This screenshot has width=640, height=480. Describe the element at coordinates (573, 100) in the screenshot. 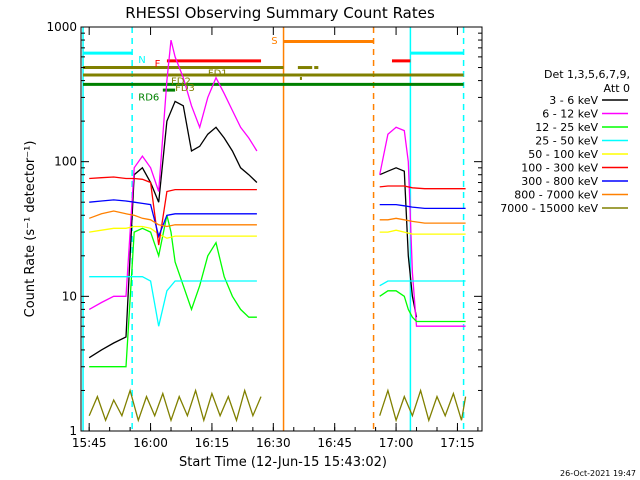

I see `legend-label-0: 3 - 6 keV` at that location.